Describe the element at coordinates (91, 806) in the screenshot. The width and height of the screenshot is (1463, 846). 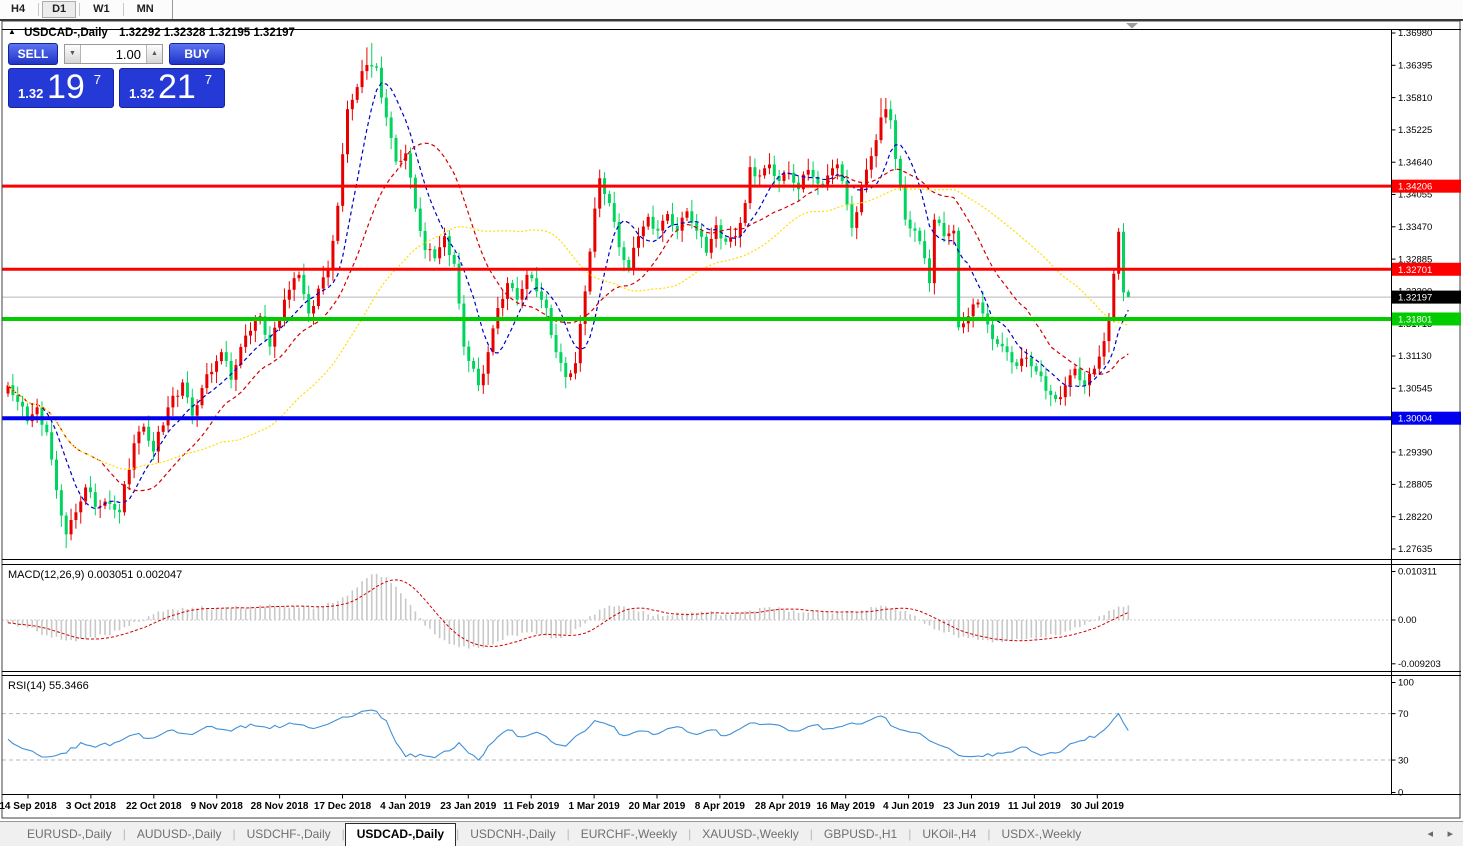
I see `date-axis-label: 3 Oct 2018` at that location.